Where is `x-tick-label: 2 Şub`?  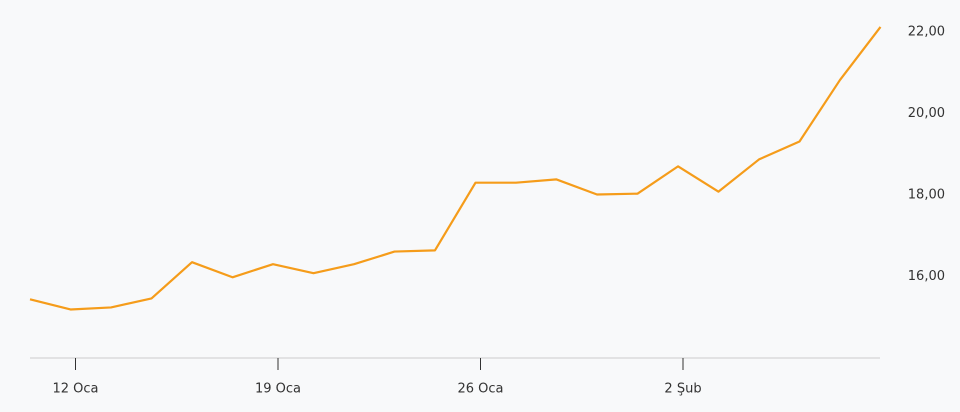
x-tick-label: 2 Şub is located at coordinates (682, 389).